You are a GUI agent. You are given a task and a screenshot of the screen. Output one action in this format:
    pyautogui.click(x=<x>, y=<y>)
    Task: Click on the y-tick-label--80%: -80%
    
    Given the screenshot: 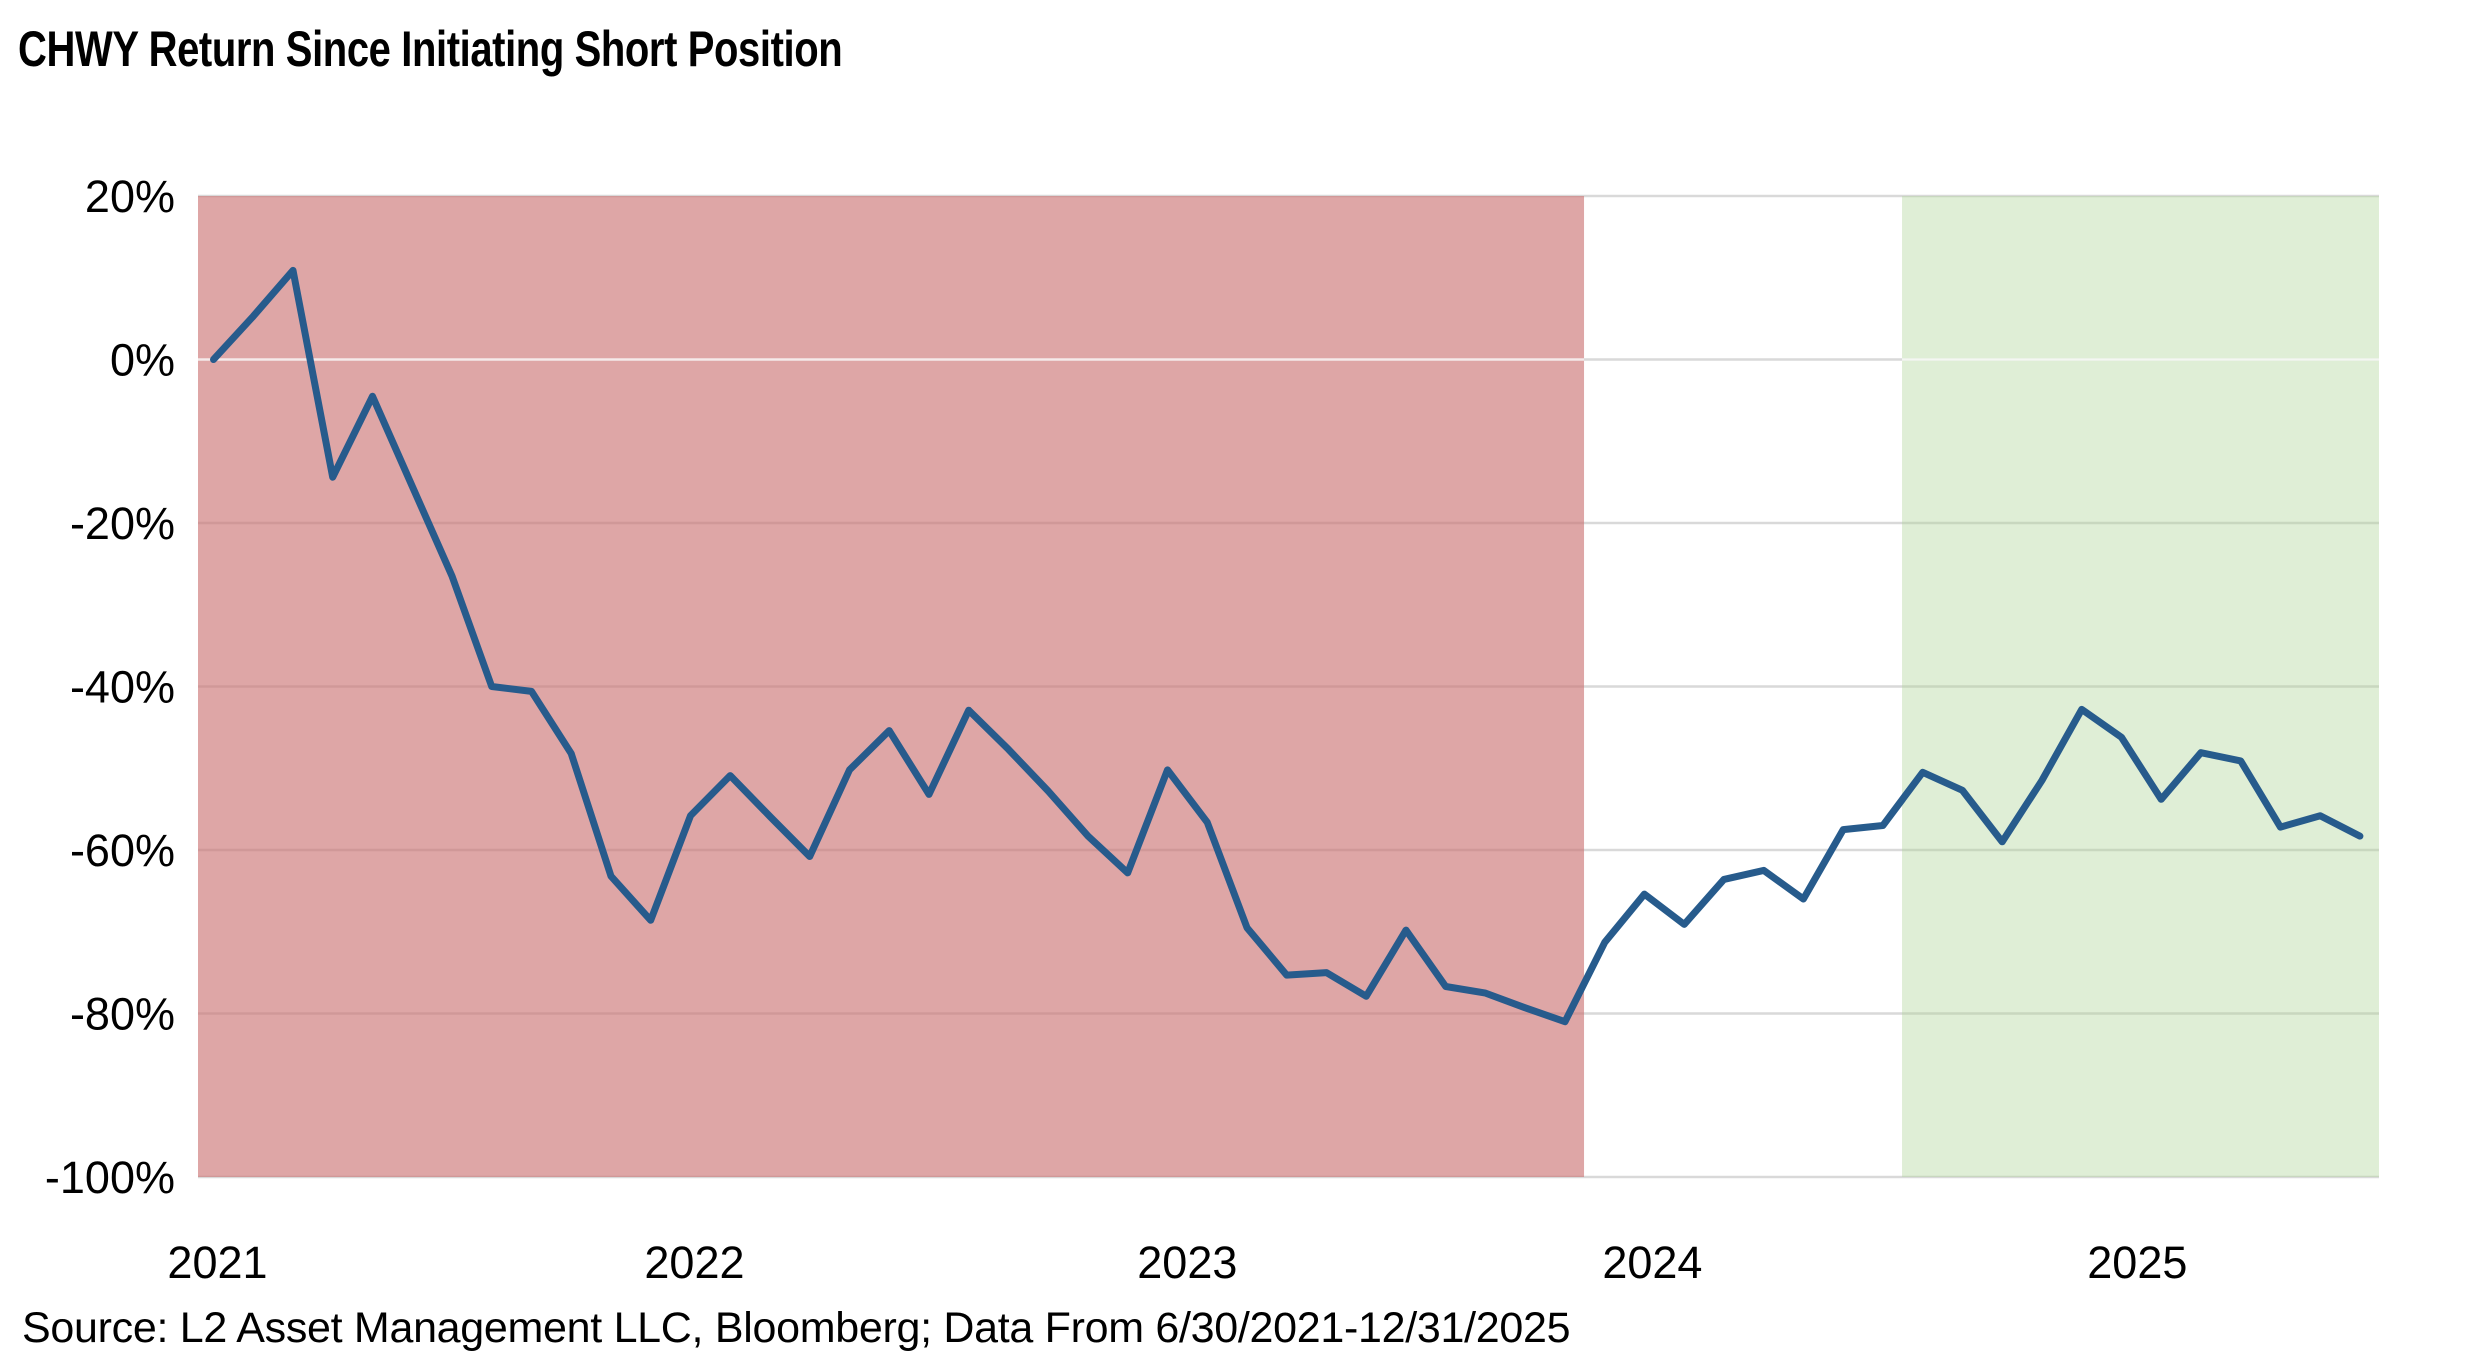 What is the action you would take?
    pyautogui.click(x=122, y=1013)
    